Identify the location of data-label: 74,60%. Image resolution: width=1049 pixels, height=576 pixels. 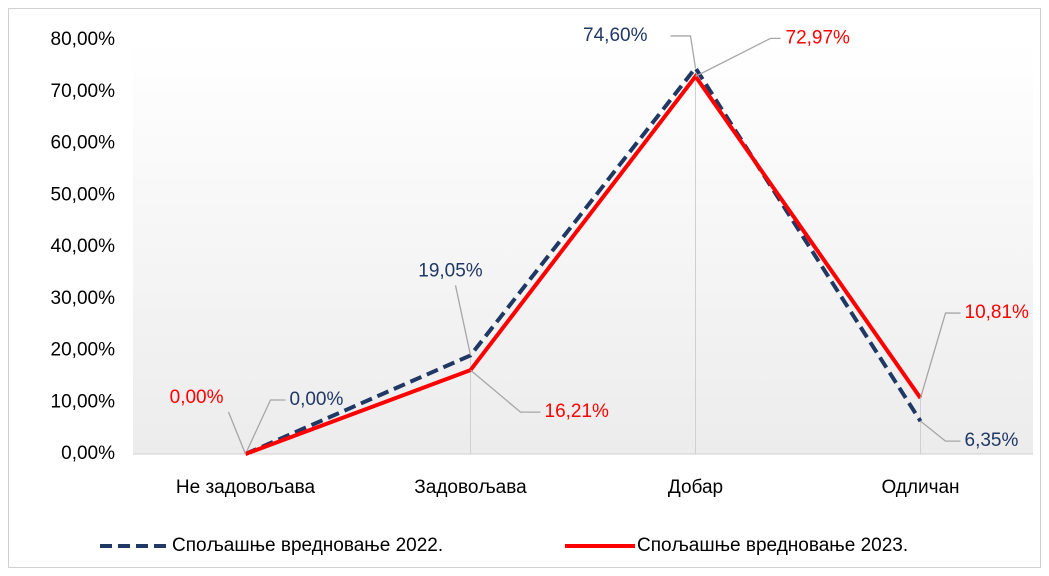
(615, 35).